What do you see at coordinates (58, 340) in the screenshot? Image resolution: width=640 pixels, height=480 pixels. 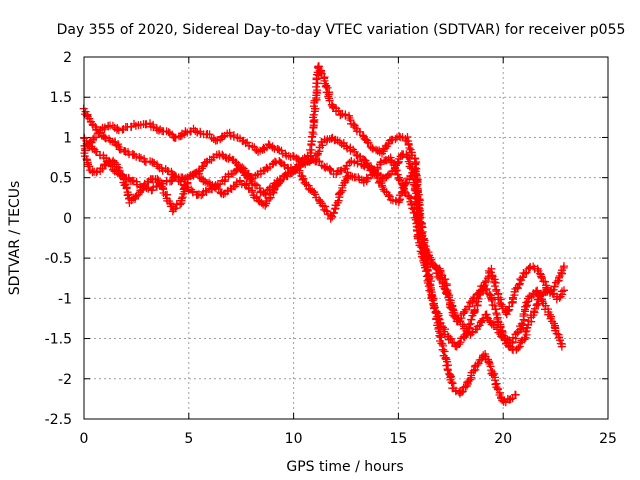 I see `y-tick-label: -1.5` at bounding box center [58, 340].